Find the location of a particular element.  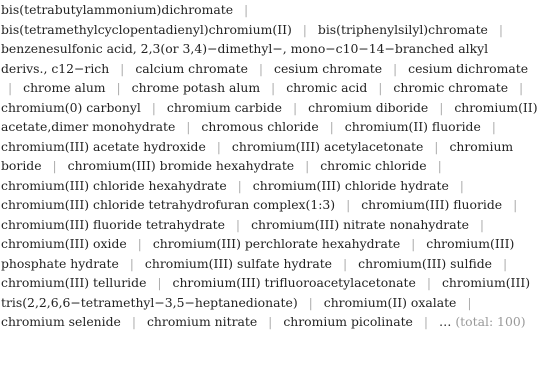

list-item: chromic chloride is located at coordinates (373, 165).